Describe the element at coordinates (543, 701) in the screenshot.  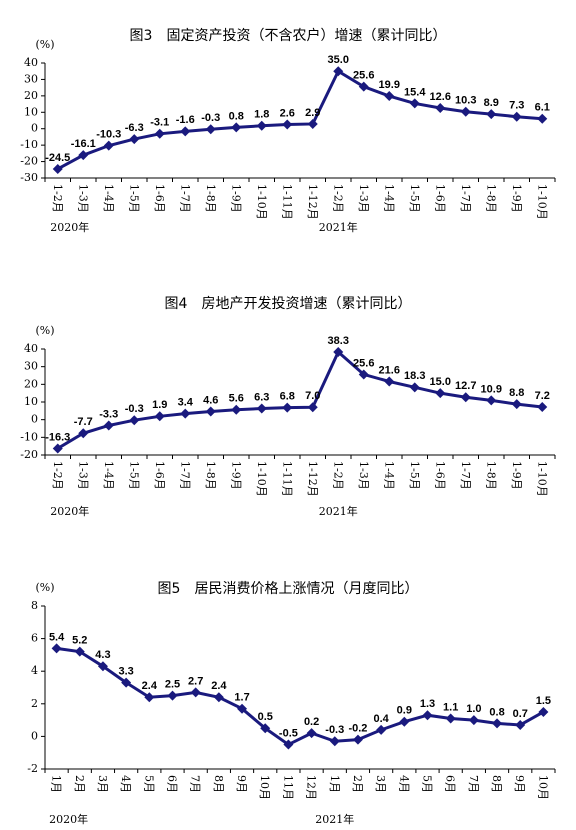
I see `data-label: 1.5` at that location.